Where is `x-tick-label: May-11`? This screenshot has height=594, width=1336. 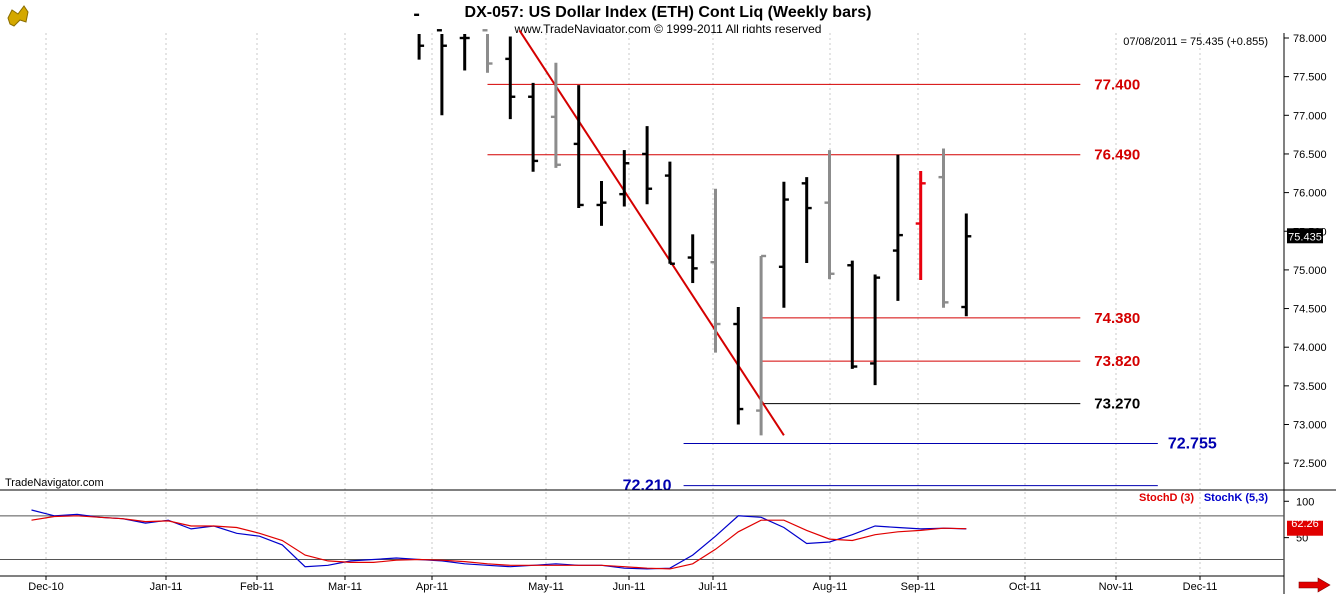 x-tick-label: May-11 is located at coordinates (546, 587).